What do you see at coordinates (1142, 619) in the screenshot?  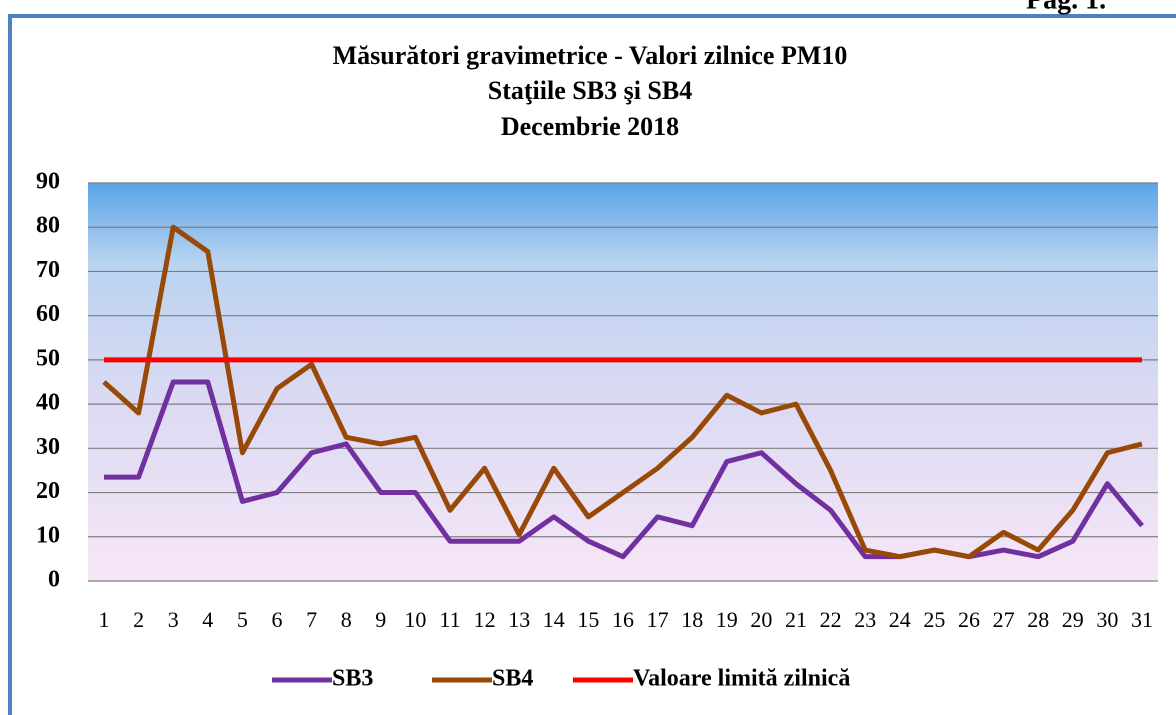 I see `x-tick-label: 31` at bounding box center [1142, 619].